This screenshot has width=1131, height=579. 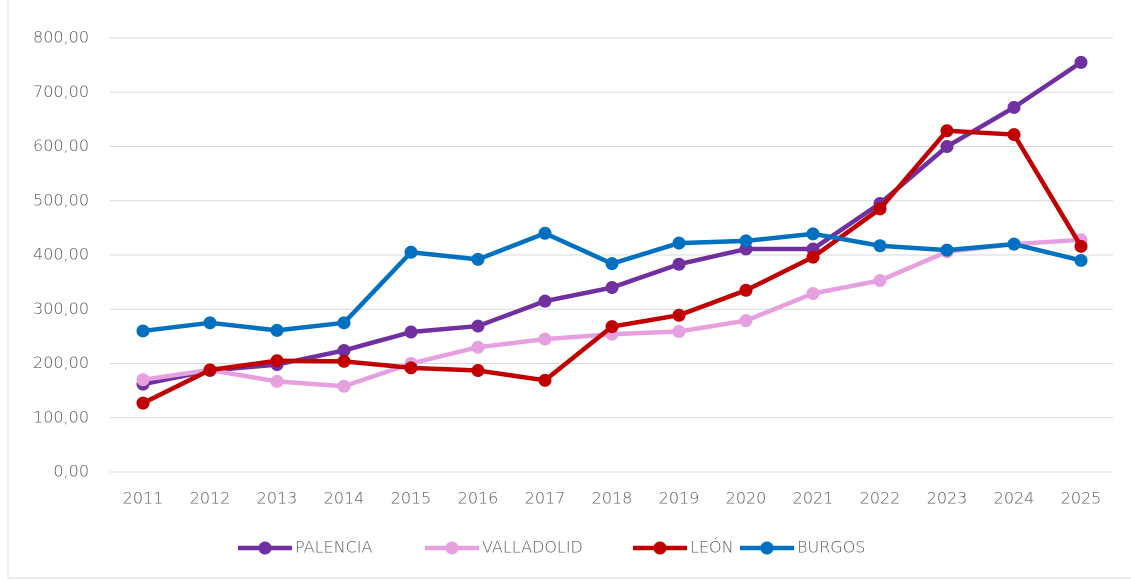 What do you see at coordinates (61, 199) in the screenshot?
I see `y-tick-label: 500,00` at bounding box center [61, 199].